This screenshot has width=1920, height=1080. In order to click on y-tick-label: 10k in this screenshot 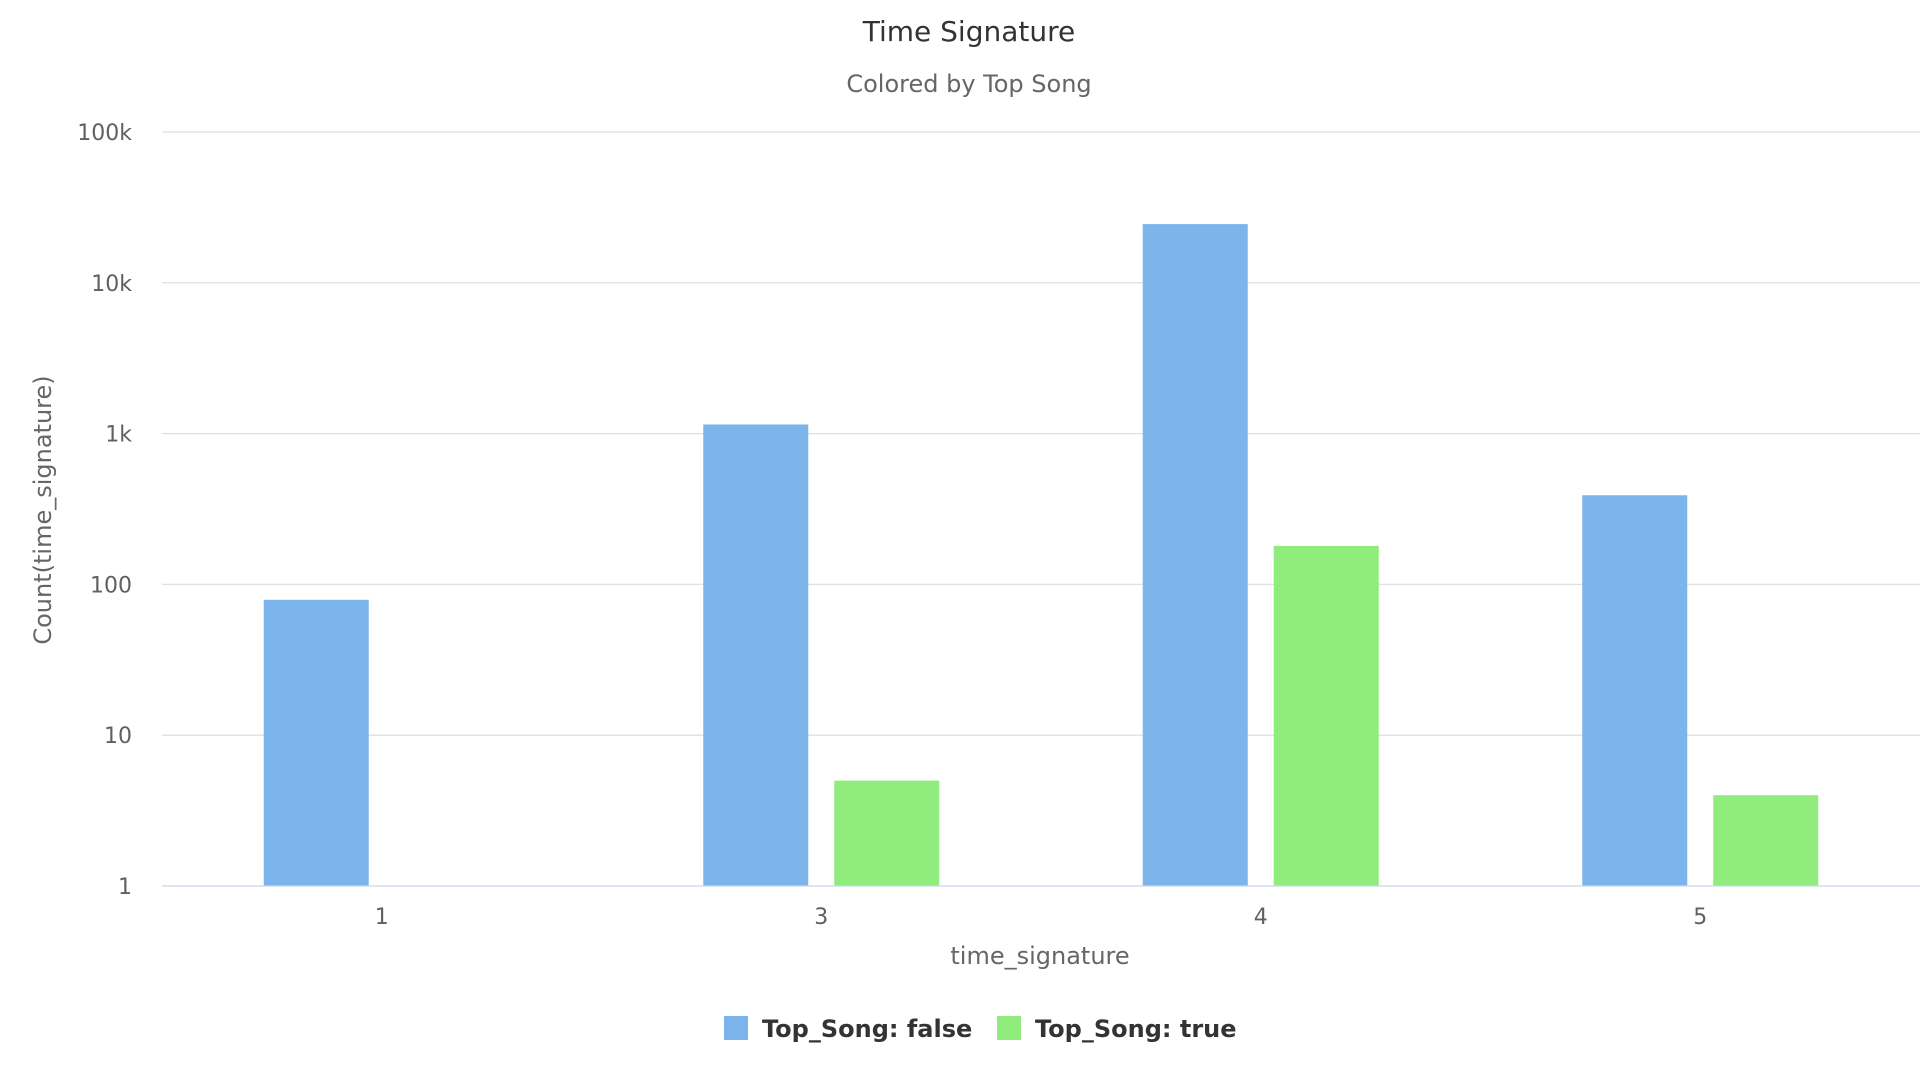, I will do `click(111, 284)`.